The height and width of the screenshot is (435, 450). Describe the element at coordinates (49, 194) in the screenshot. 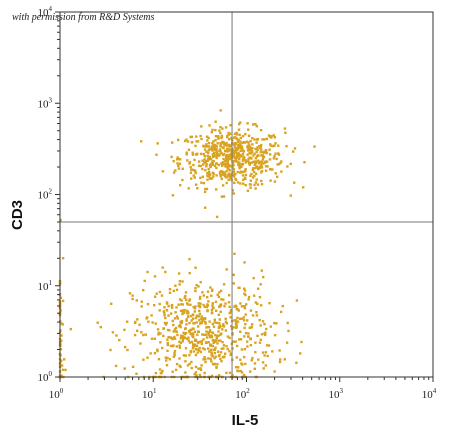

I see `y-axis-ticks: 100 101 102 103 104` at that location.